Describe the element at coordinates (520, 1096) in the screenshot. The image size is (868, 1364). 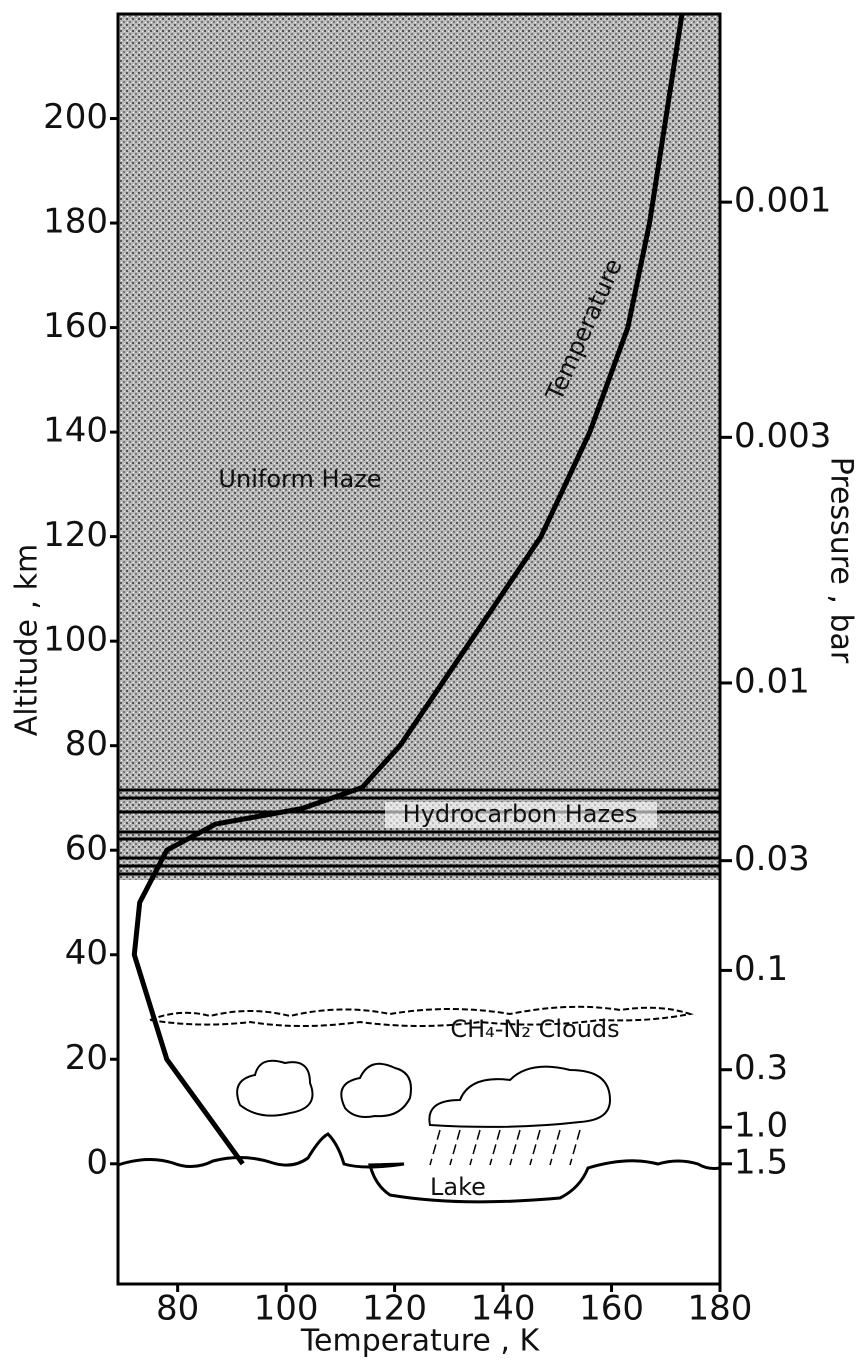
I see `storm-cloud` at that location.